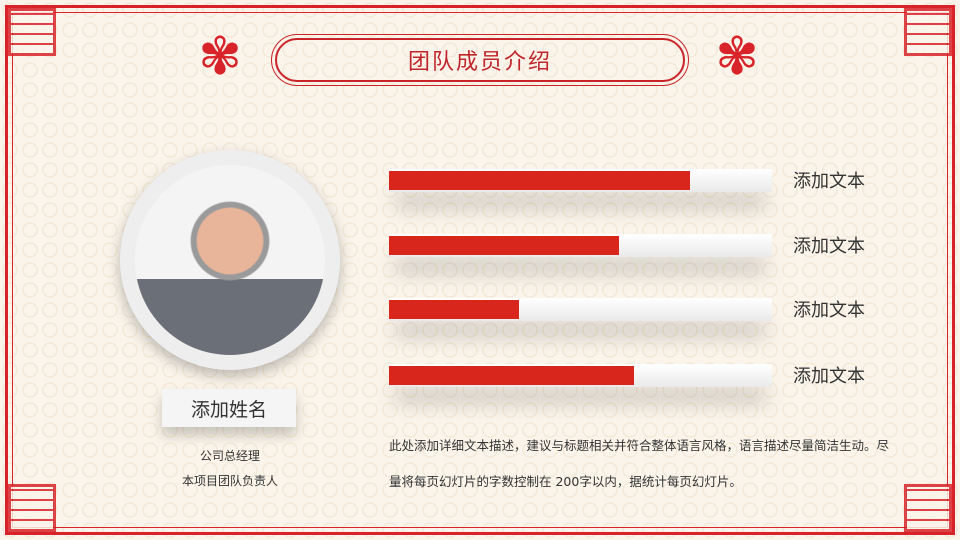 Image resolution: width=960 pixels, height=540 pixels. Describe the element at coordinates (220, 57) in the screenshot. I see `papercut-left-icon: ✾` at that location.